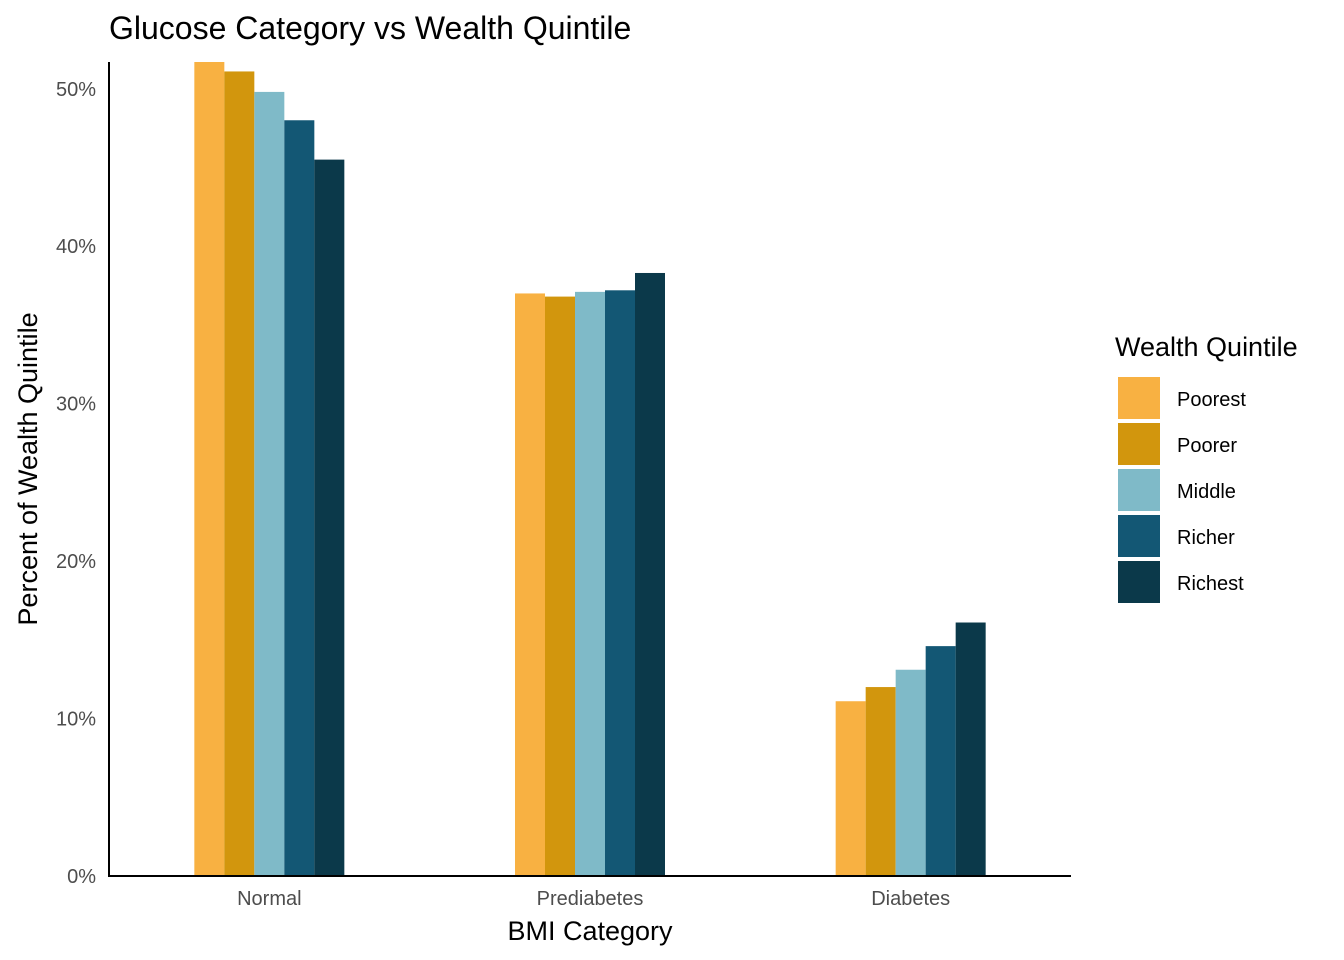  What do you see at coordinates (81, 877) in the screenshot?
I see `y-tick-label: 0%` at bounding box center [81, 877].